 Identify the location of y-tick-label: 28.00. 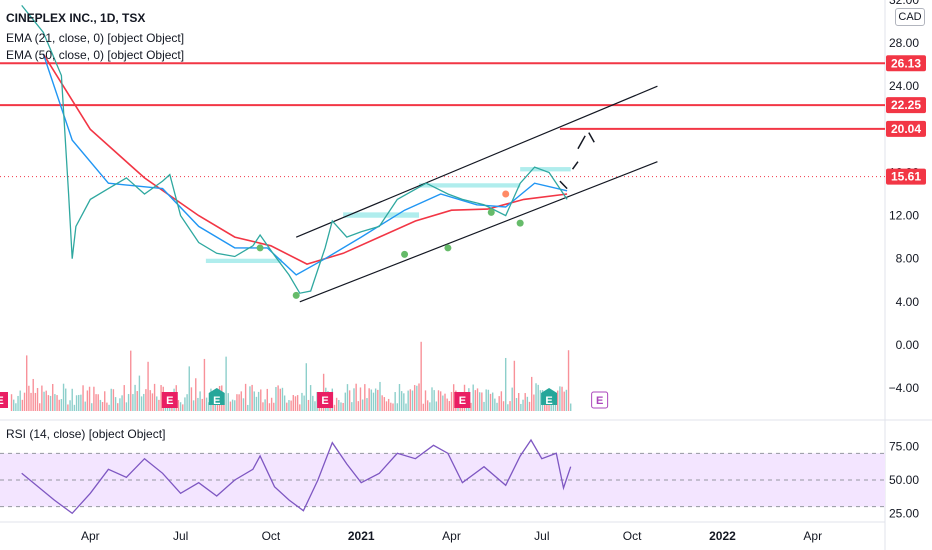
(904, 43).